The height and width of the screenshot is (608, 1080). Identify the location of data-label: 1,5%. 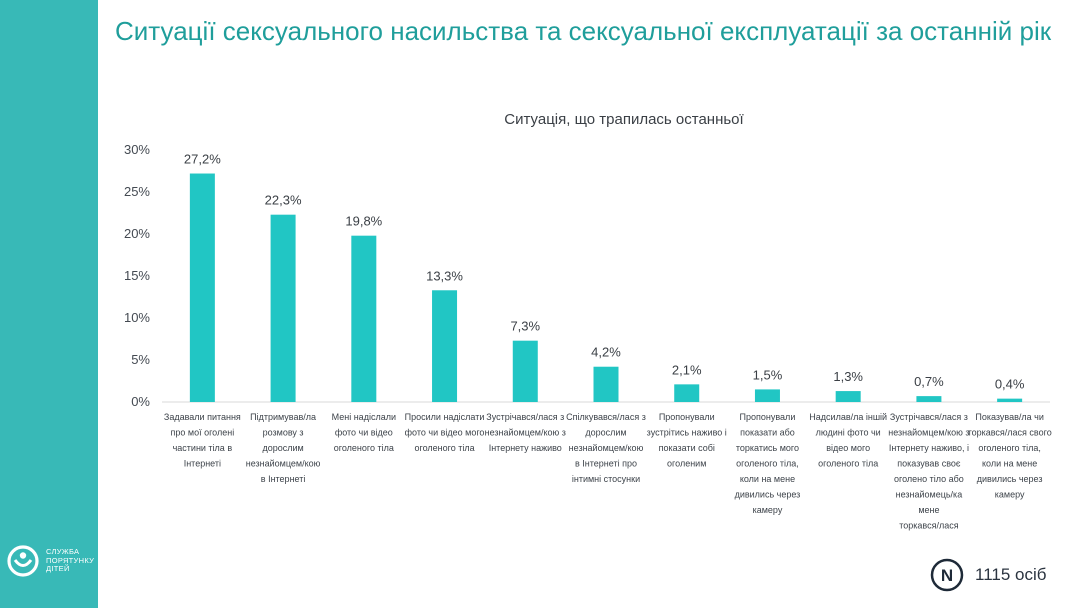
(768, 374).